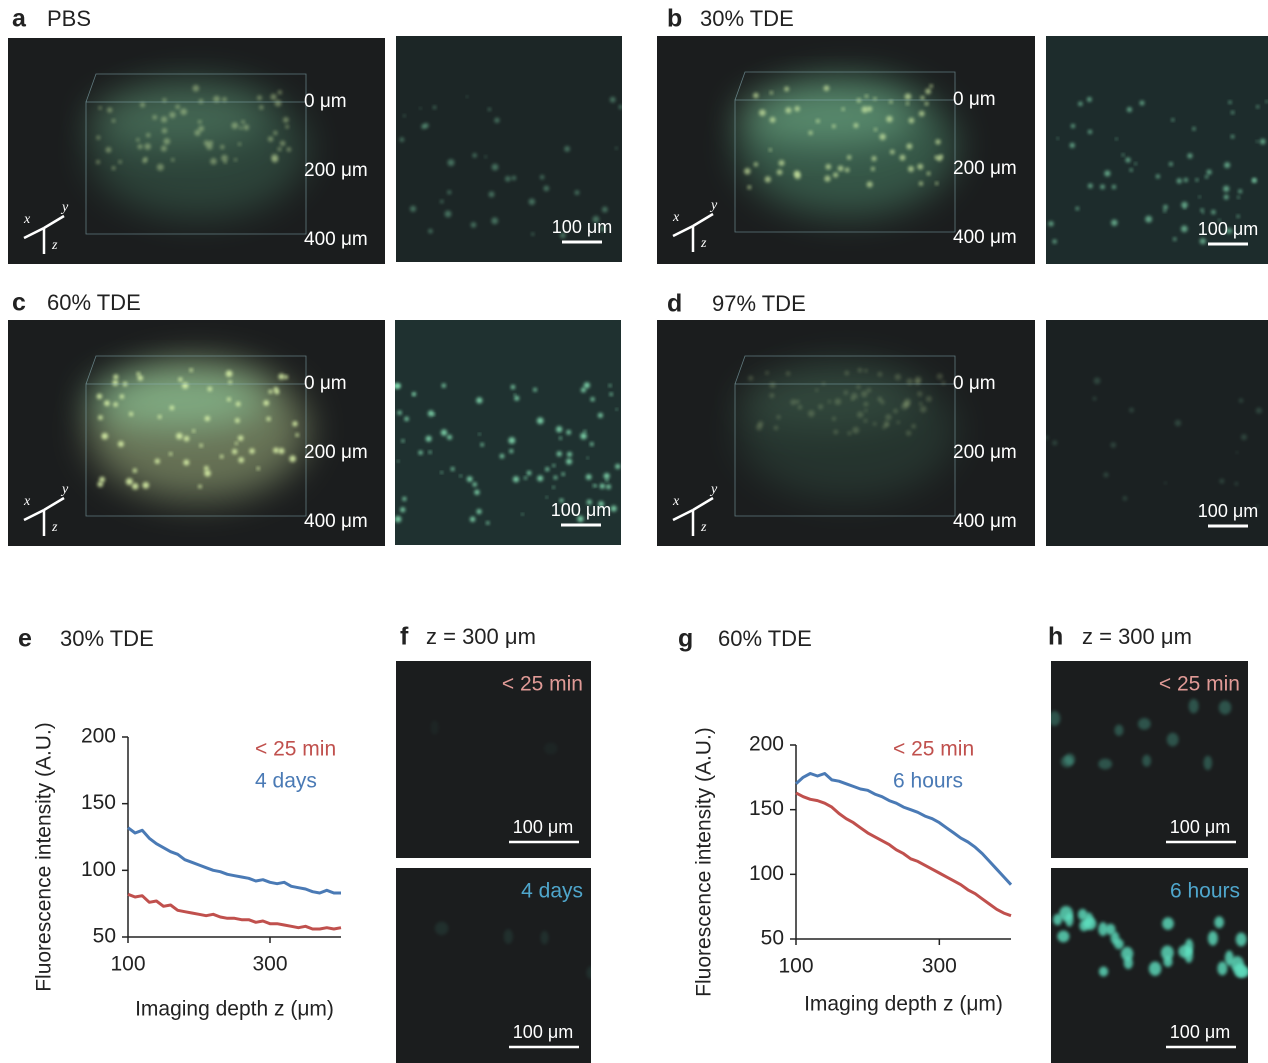 The image size is (1268, 1063). What do you see at coordinates (234, 860) in the screenshot?
I see `series-line` at bounding box center [234, 860].